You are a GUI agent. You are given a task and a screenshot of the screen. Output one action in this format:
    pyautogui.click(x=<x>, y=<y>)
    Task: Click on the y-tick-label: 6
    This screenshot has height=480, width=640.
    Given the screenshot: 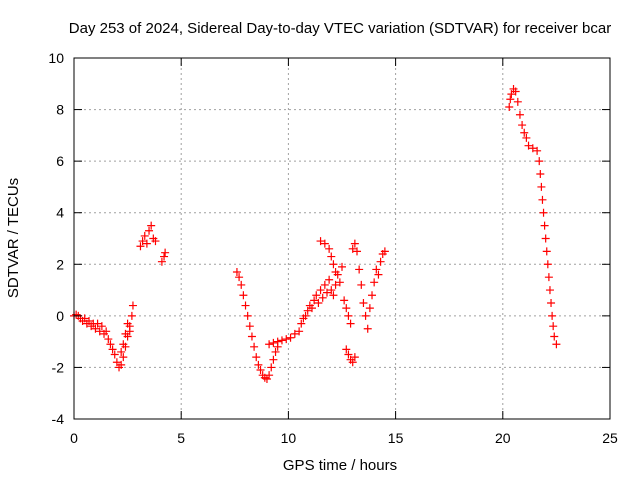 What is the action you would take?
    pyautogui.click(x=60, y=161)
    